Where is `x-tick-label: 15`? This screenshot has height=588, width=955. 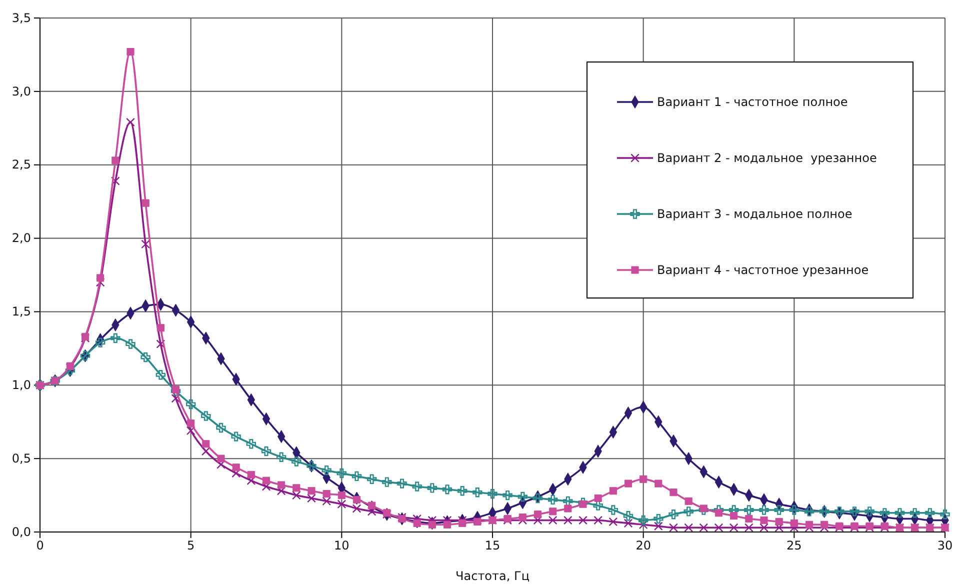 x-tick-label: 15 is located at coordinates (492, 545).